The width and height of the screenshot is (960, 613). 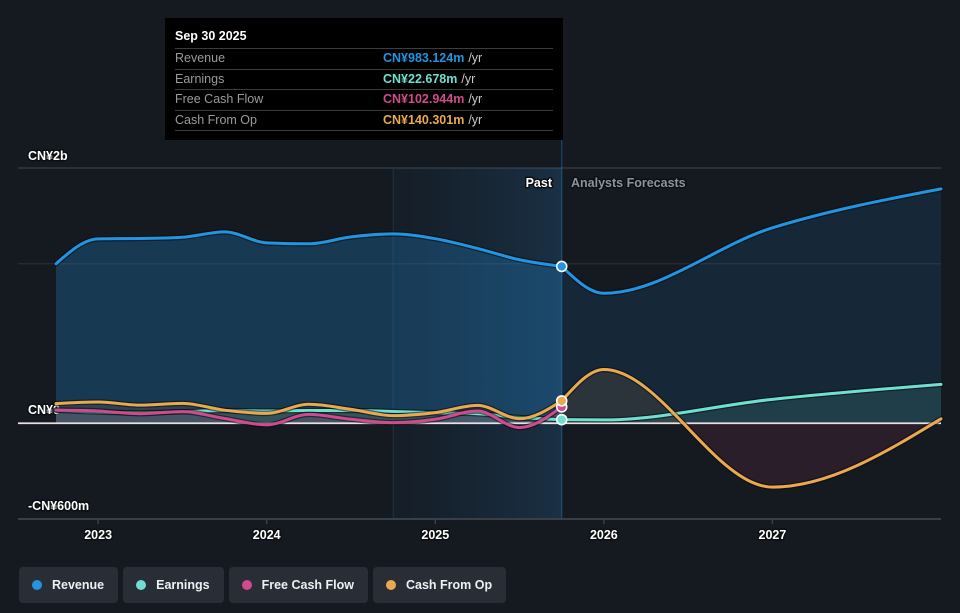 What do you see at coordinates (219, 99) in the screenshot?
I see `tooltip-label: Free Cash Flow` at bounding box center [219, 99].